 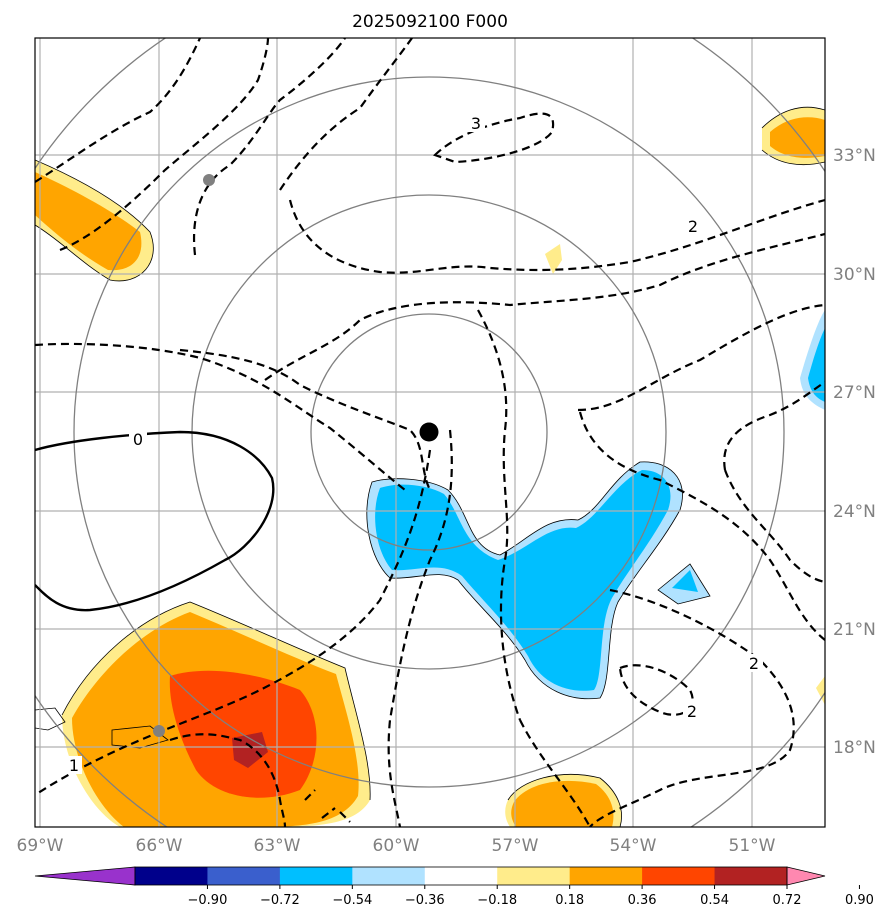 What do you see at coordinates (352, 900) in the screenshot?
I see `colorbar-tick-label: −0.54` at bounding box center [352, 900].